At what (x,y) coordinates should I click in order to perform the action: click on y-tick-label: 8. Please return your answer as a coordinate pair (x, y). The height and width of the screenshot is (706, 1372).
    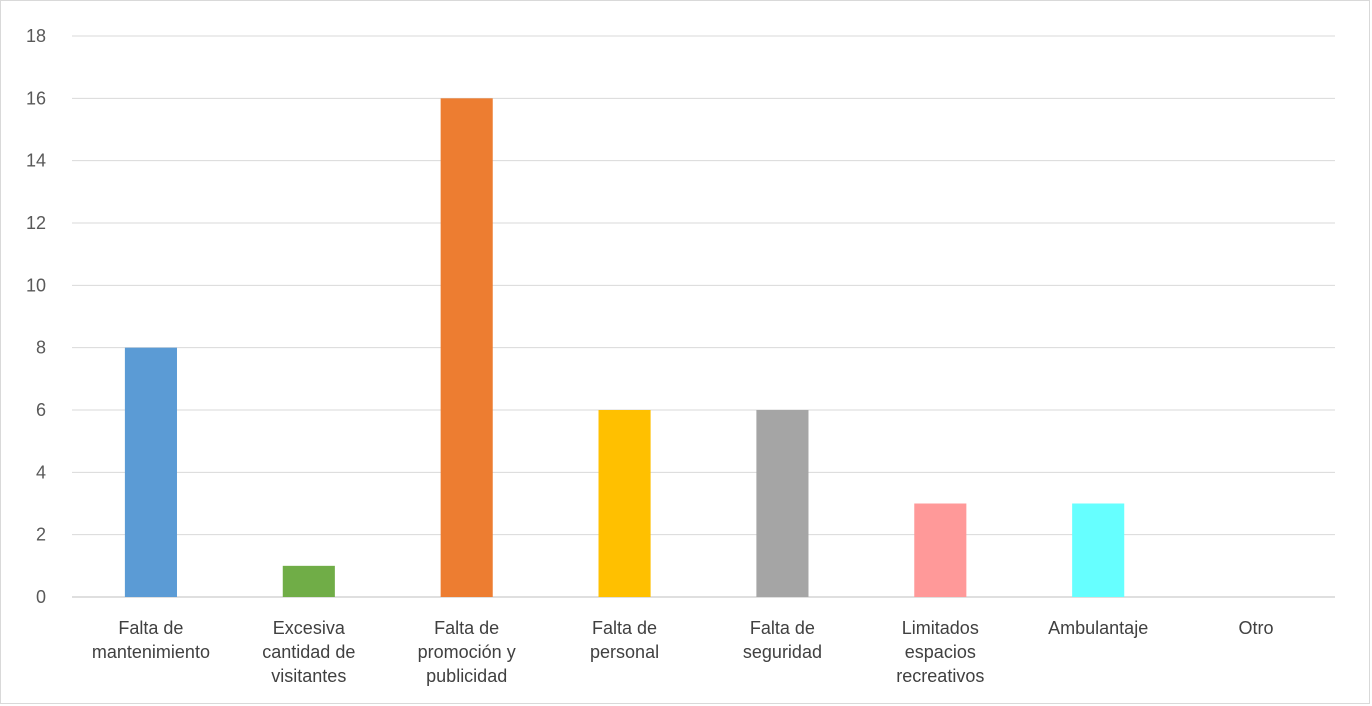
    Looking at the image, I should click on (41, 348).